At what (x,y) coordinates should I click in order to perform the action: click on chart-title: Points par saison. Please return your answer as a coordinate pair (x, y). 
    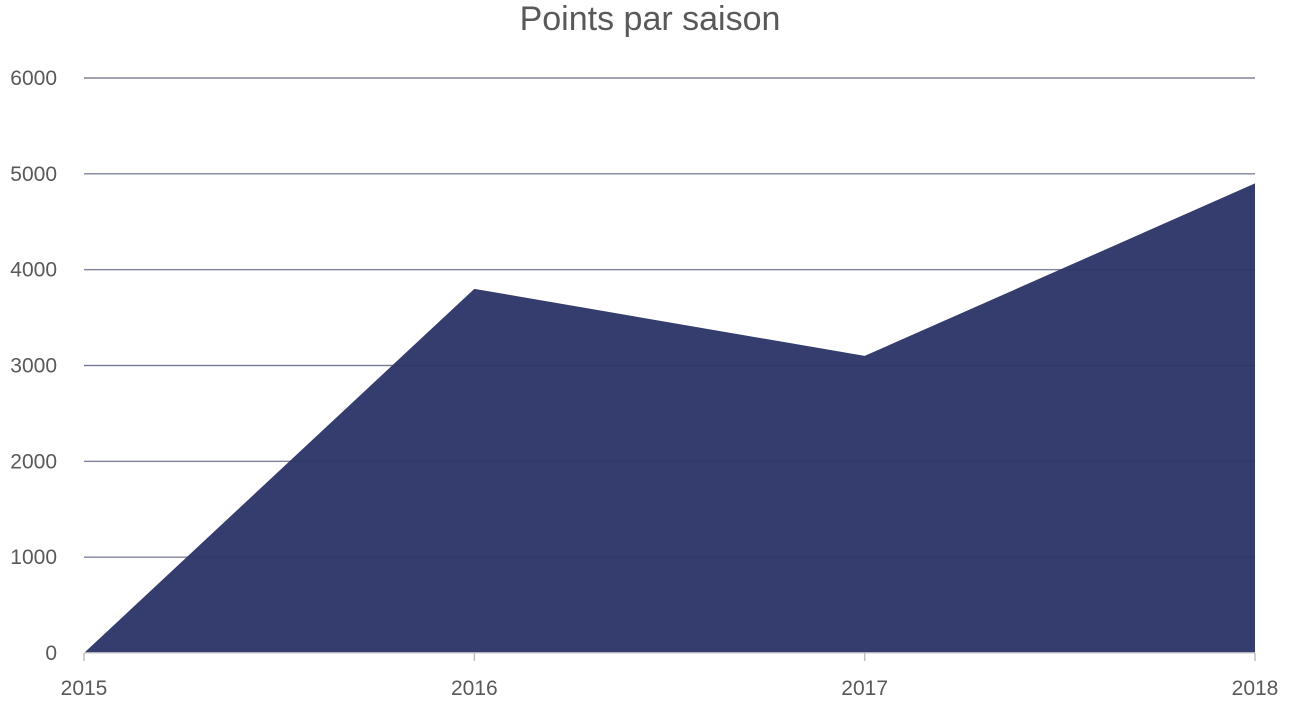
    Looking at the image, I should click on (650, 19).